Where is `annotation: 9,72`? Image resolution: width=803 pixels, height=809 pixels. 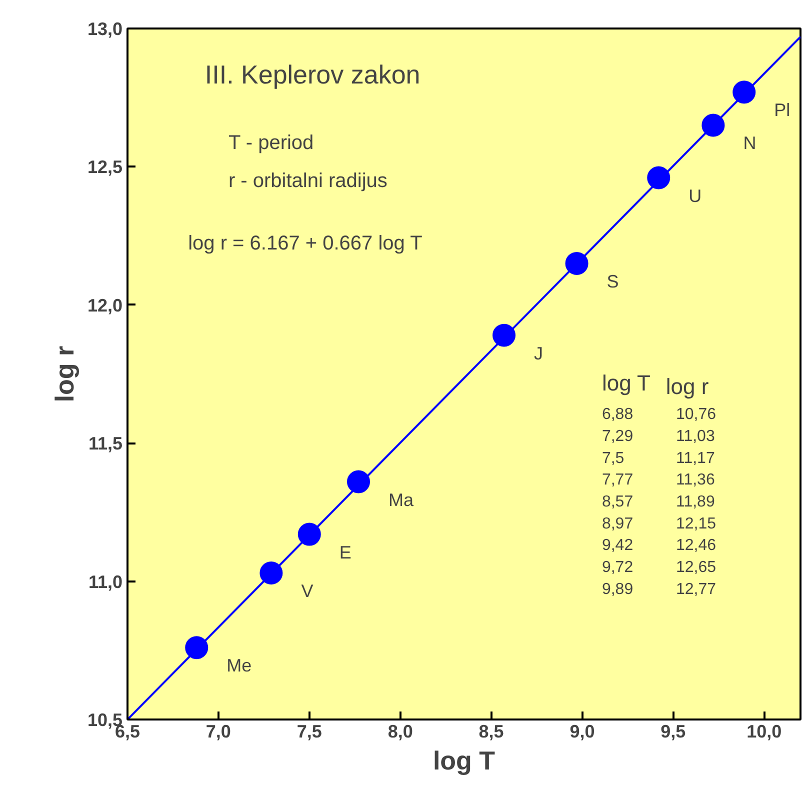 annotation: 9,72 is located at coordinates (618, 567).